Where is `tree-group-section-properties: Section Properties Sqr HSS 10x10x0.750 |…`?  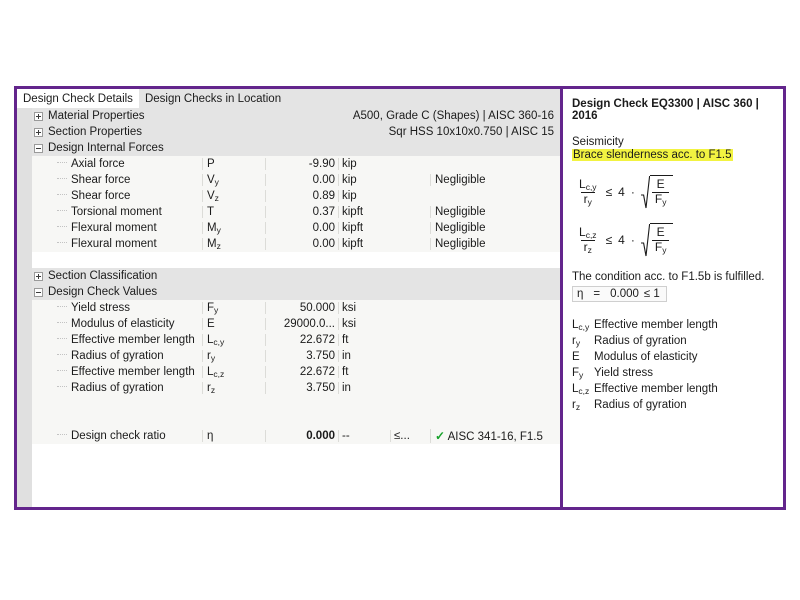 tree-group-section-properties: Section Properties Sqr HSS 10x10x0.750 |… is located at coordinates (296, 132).